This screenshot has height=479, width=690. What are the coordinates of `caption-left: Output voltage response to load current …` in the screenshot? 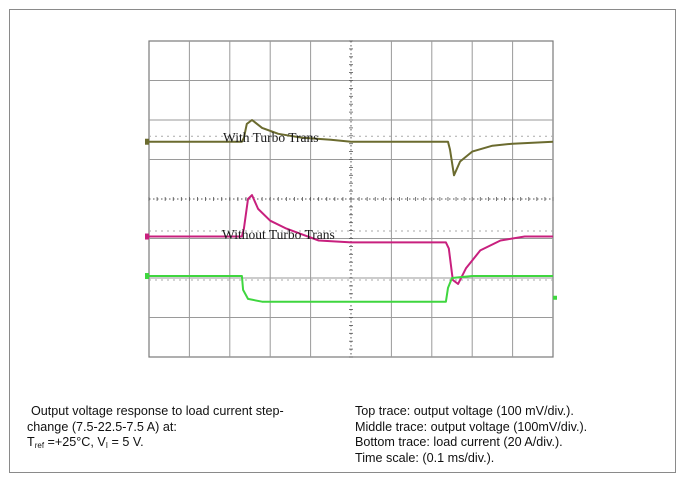 It's located at (192, 427).